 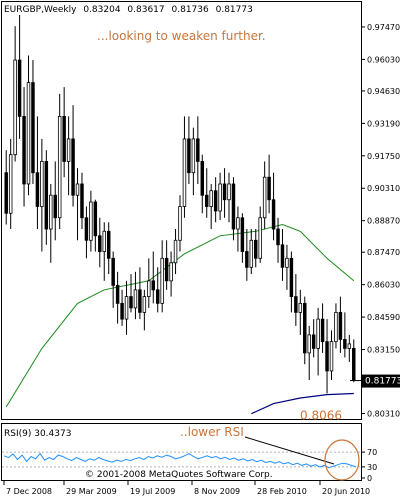 I want to click on price-tick-label: 0.97470, so click(x=383, y=27).